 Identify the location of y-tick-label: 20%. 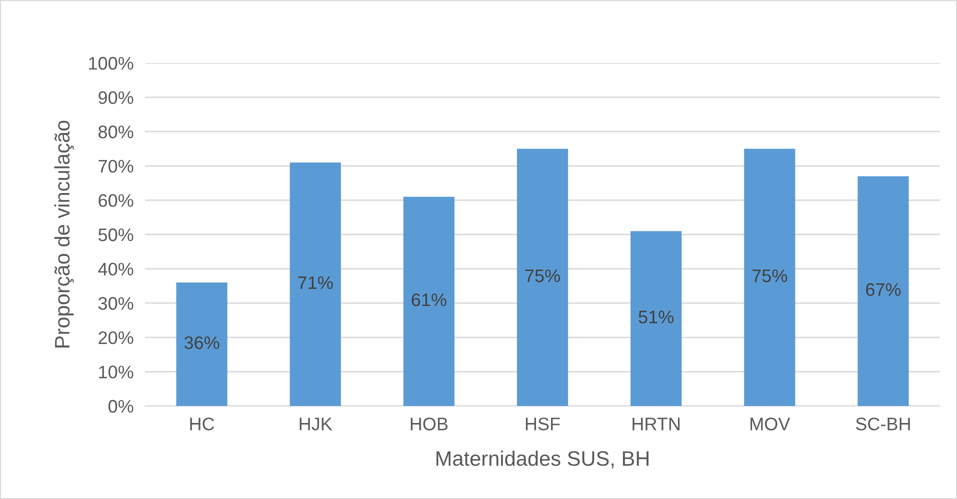
(116, 337).